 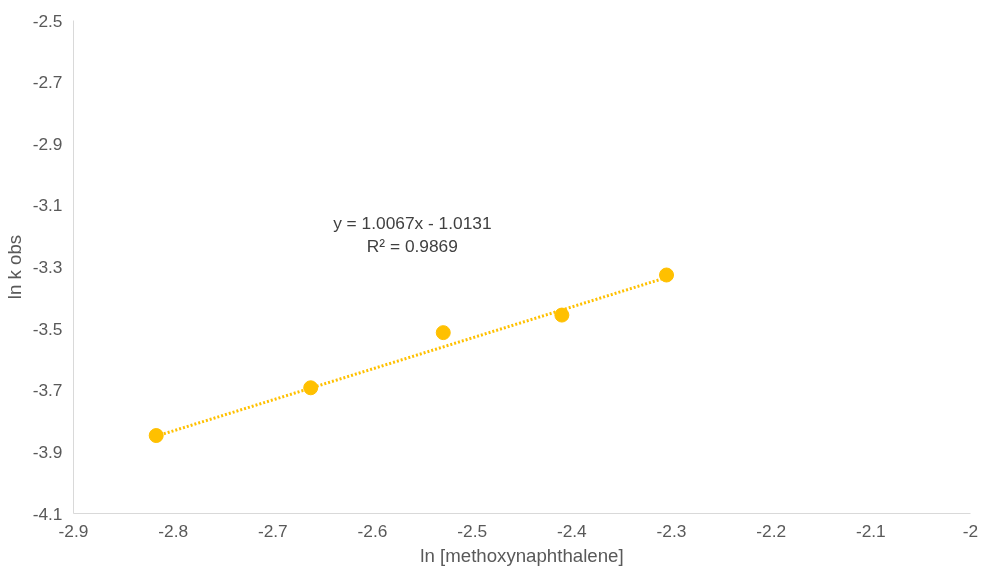 What do you see at coordinates (572, 530) in the screenshot?
I see `x-tick-label: -2.4` at bounding box center [572, 530].